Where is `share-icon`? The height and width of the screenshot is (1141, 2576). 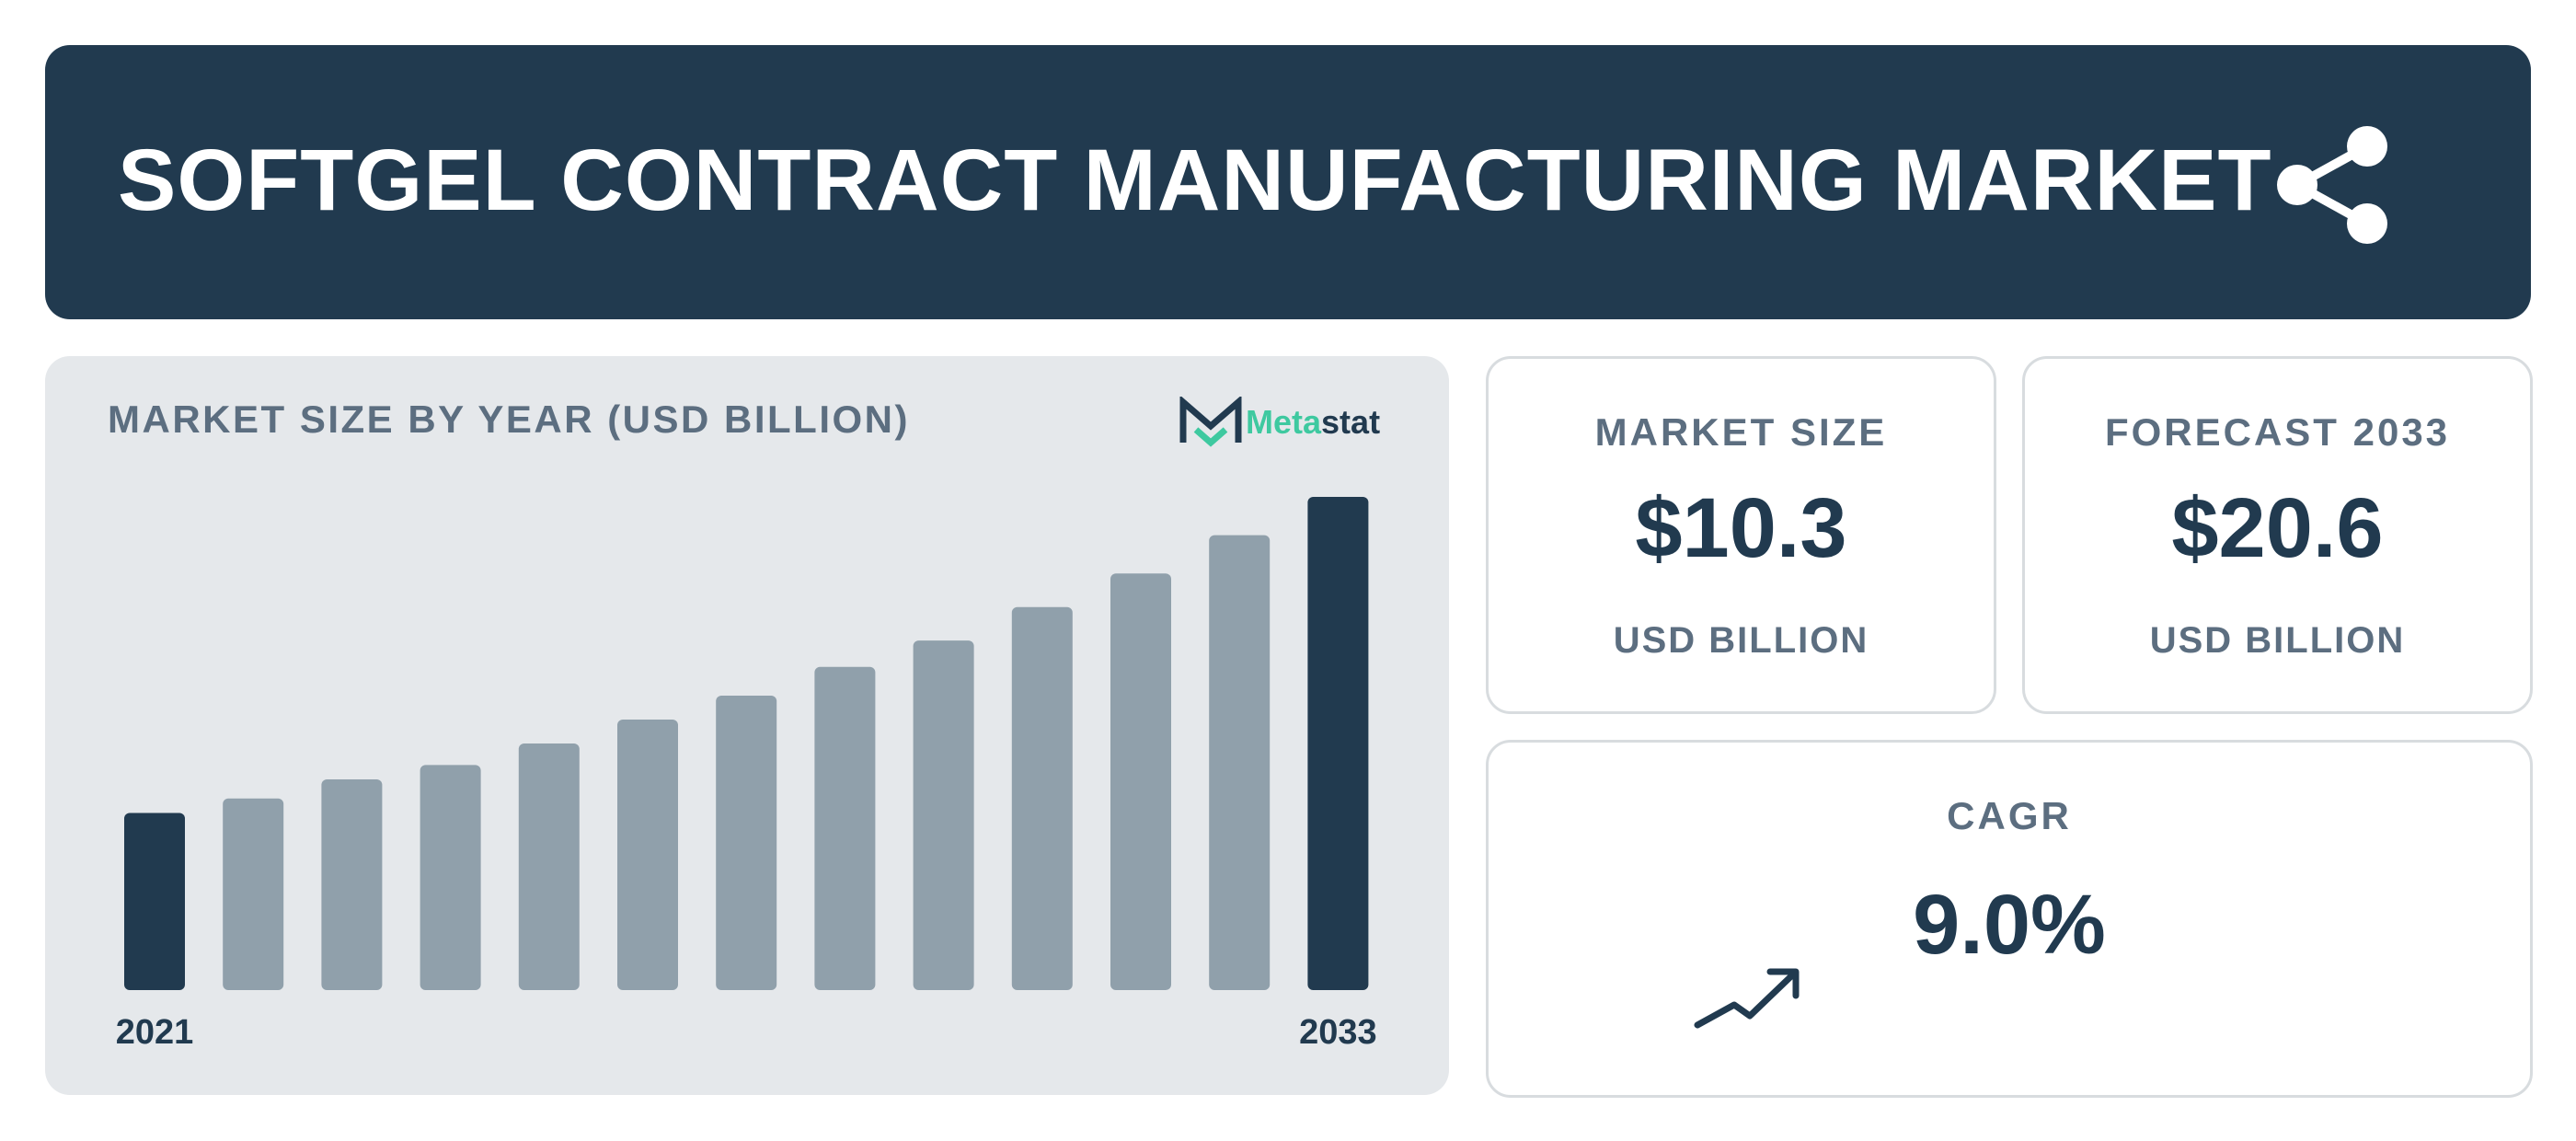 share-icon is located at coordinates (2335, 185).